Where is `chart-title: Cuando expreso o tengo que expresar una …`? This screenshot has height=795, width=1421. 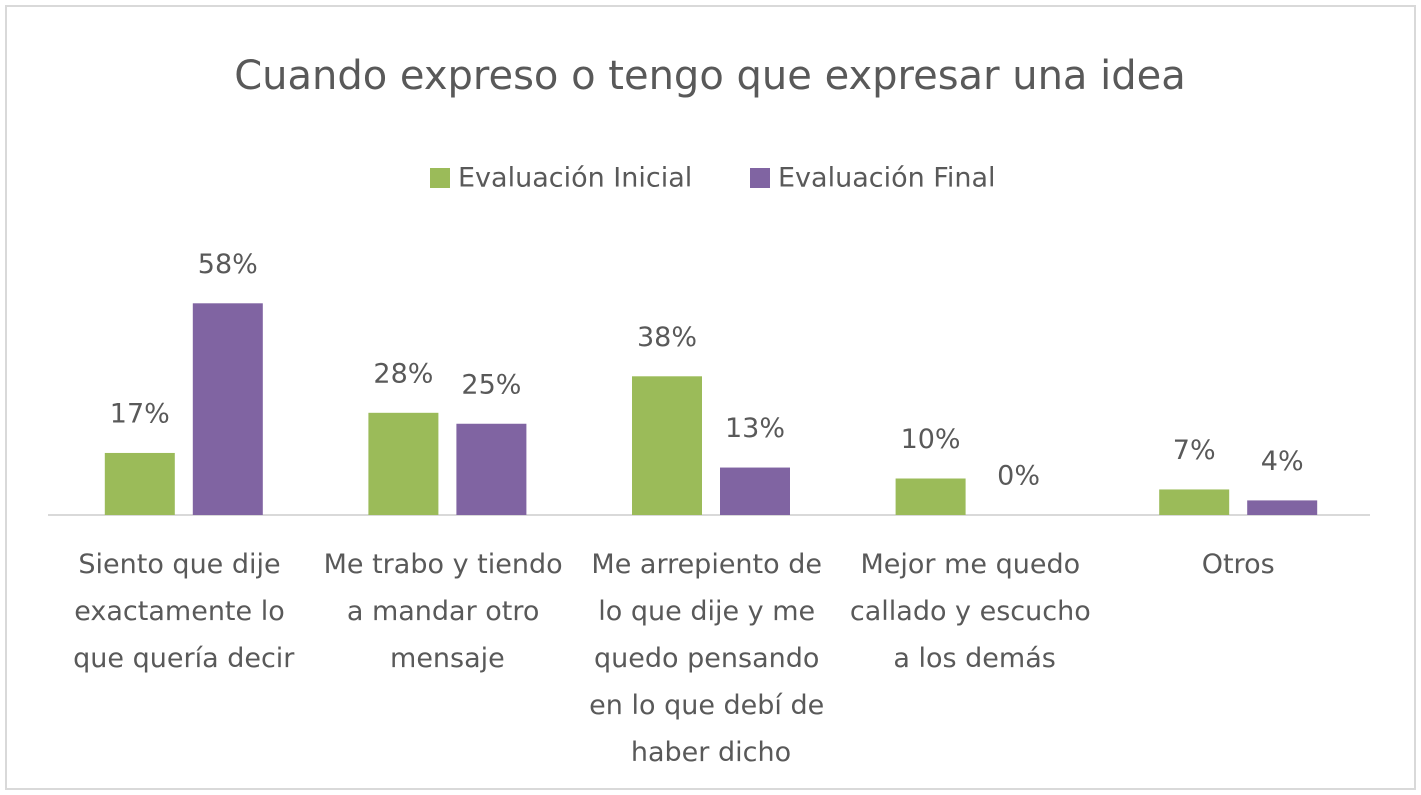 chart-title: Cuando expreso o tengo que expresar una … is located at coordinates (710, 76).